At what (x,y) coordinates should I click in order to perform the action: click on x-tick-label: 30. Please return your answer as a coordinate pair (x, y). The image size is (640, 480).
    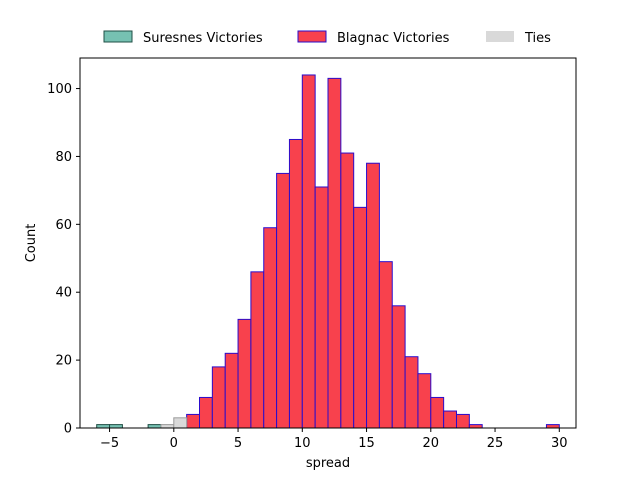
    Looking at the image, I should click on (559, 443).